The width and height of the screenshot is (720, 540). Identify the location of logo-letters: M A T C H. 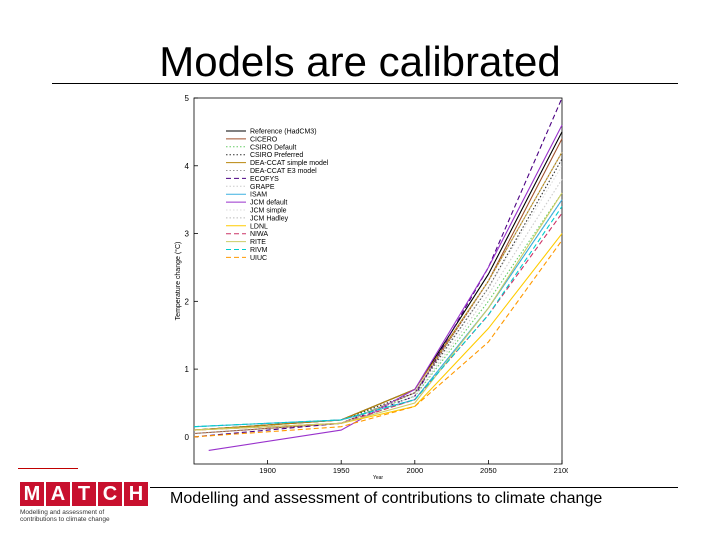
(84, 494).